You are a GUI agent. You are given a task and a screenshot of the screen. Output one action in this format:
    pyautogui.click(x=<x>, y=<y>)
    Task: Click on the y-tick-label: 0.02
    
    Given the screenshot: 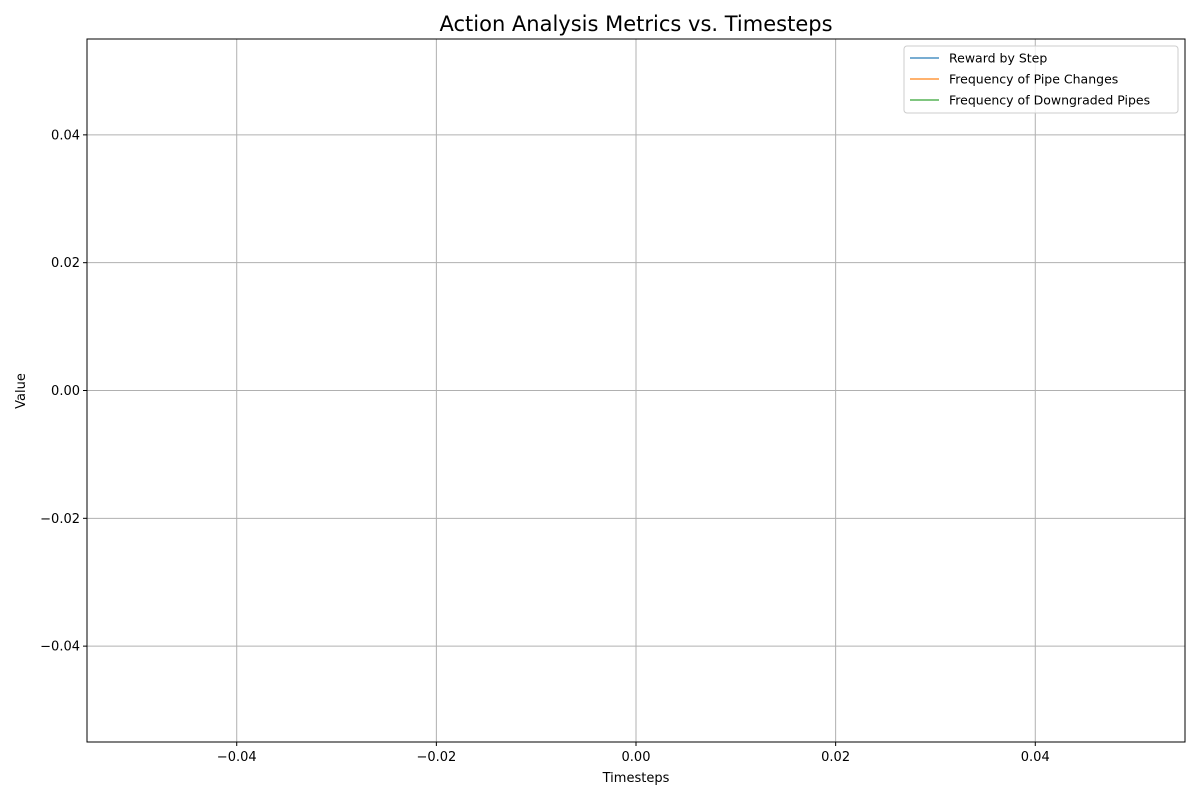 What is the action you would take?
    pyautogui.click(x=65, y=263)
    